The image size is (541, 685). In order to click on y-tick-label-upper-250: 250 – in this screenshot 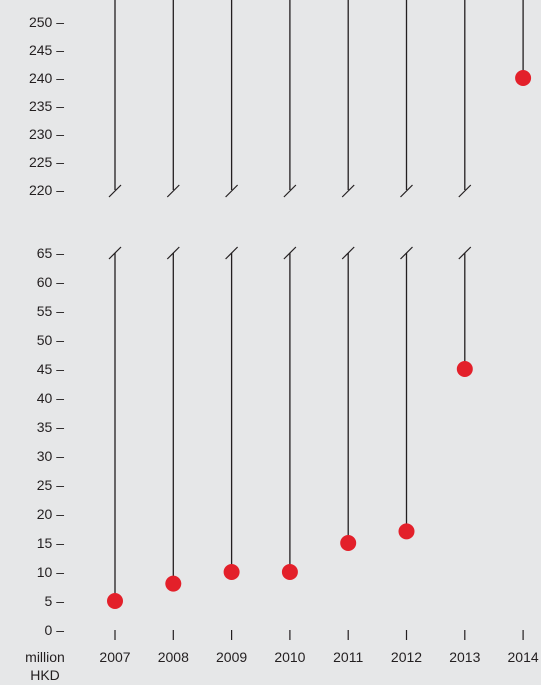, I will do `click(46, 22)`.